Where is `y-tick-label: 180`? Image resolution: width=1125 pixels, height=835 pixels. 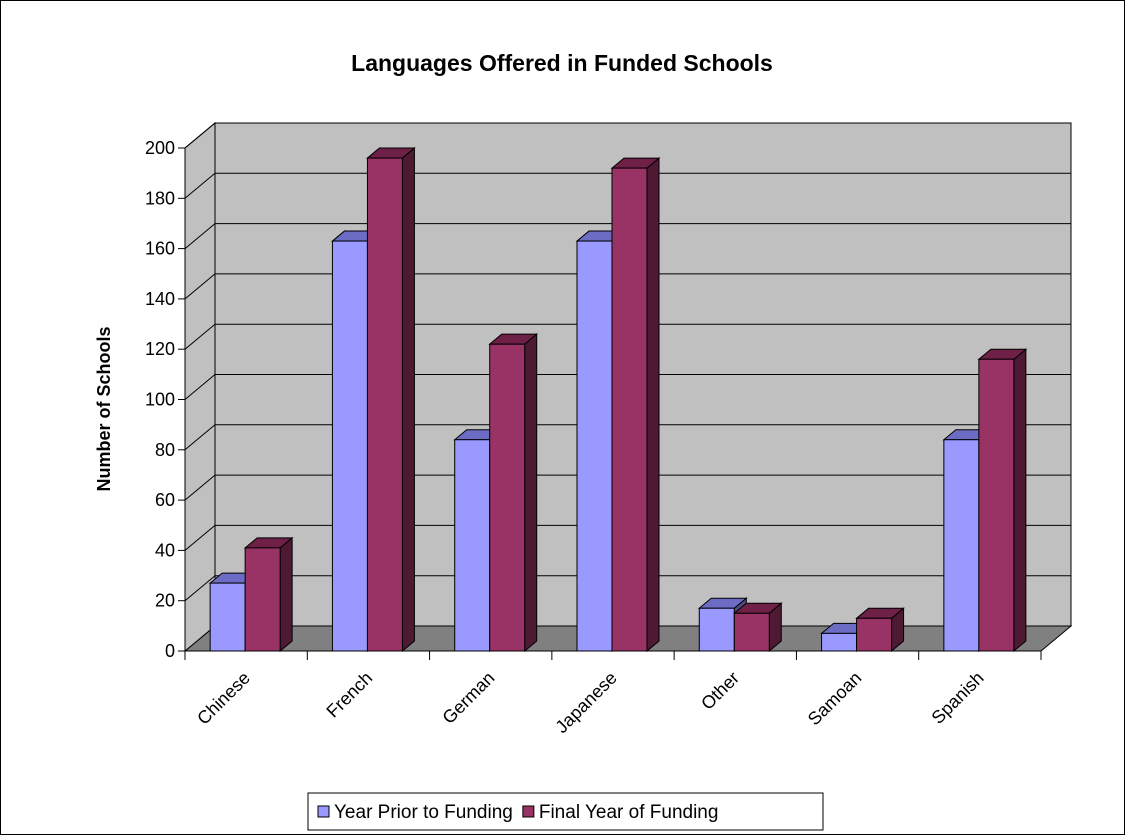
y-tick-label: 180 is located at coordinates (160, 198).